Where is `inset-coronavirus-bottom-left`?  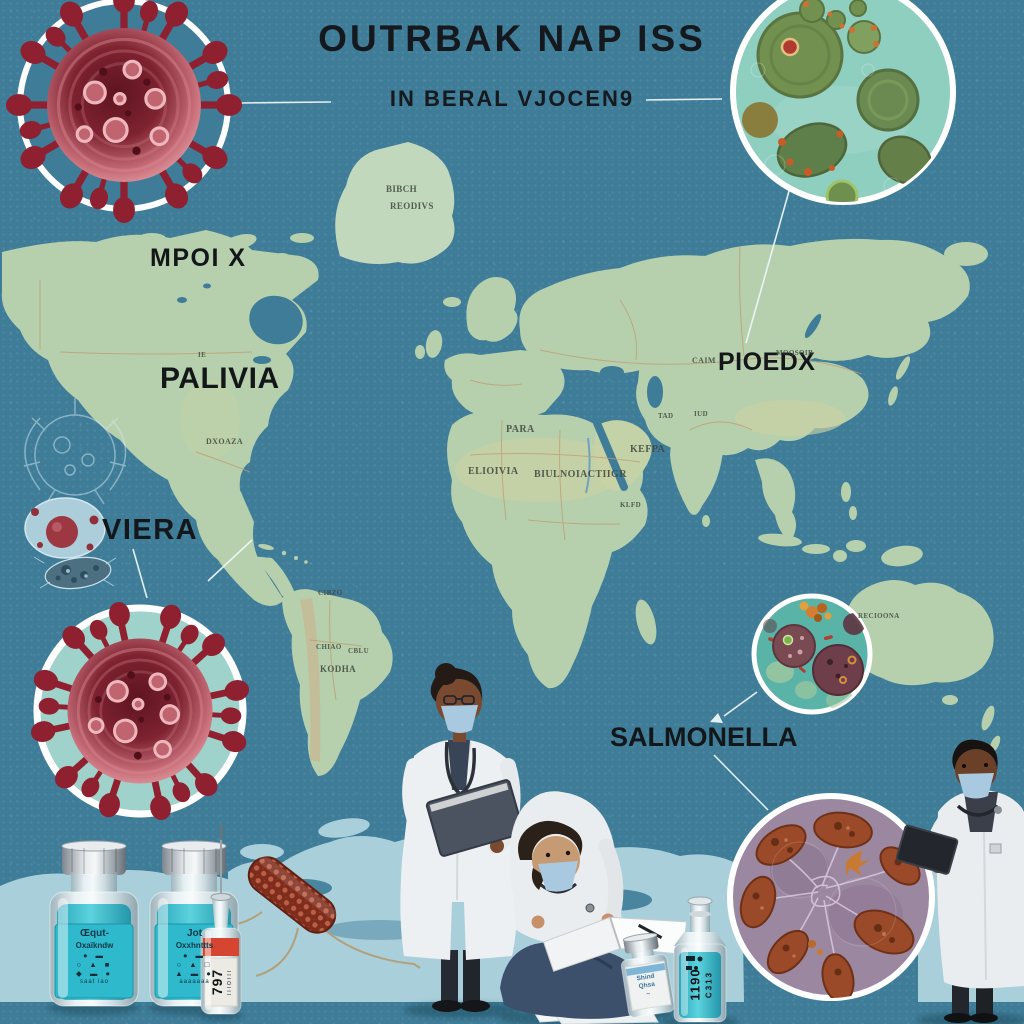 inset-coronavirus-bottom-left is located at coordinates (140, 711).